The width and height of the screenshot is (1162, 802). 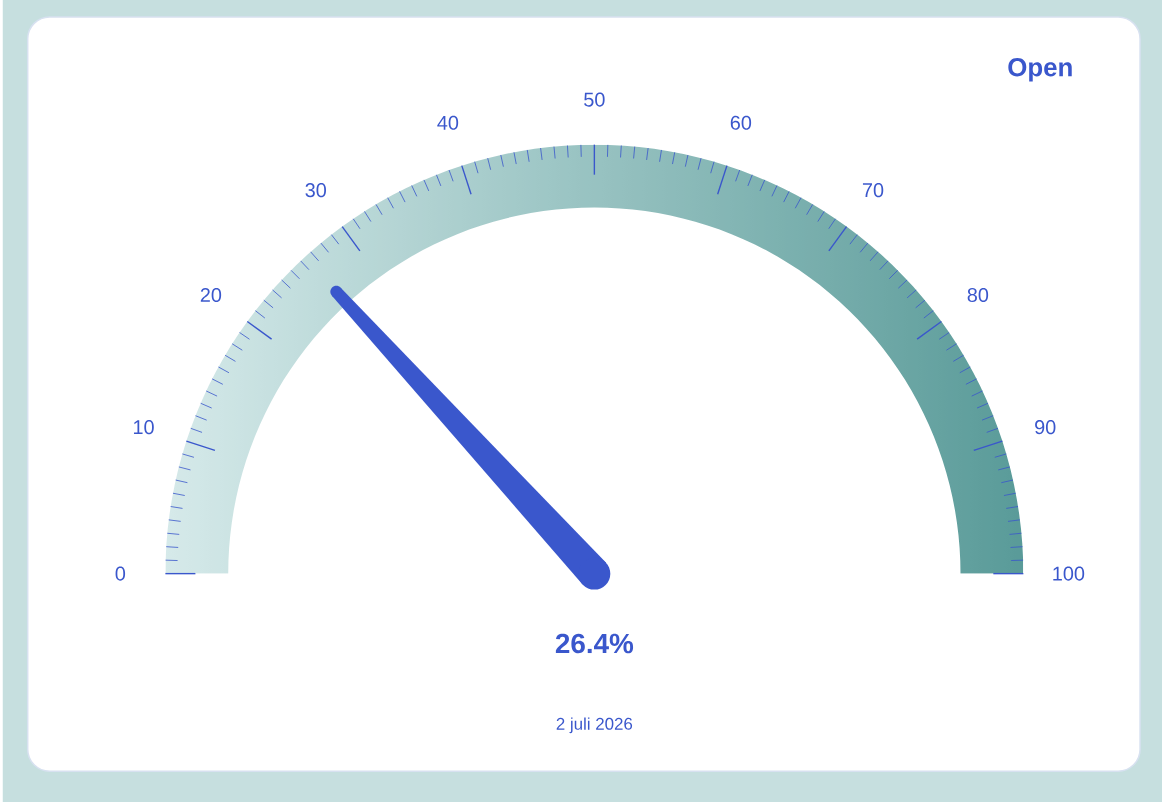 What do you see at coordinates (873, 190) in the screenshot?
I see `text: 70` at bounding box center [873, 190].